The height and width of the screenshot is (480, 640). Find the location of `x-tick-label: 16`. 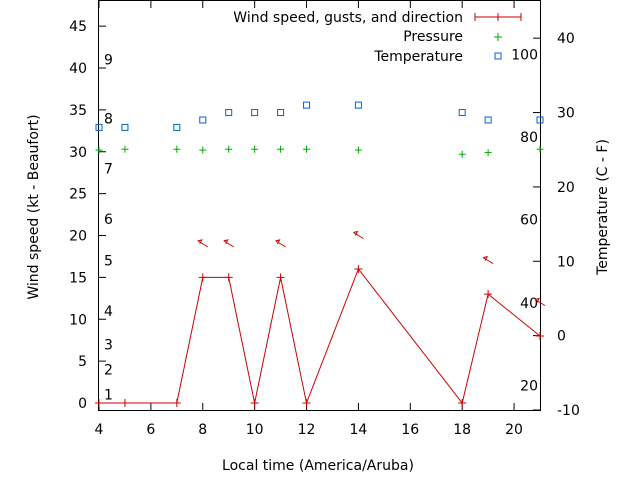

x-tick-label: 16 is located at coordinates (410, 430).